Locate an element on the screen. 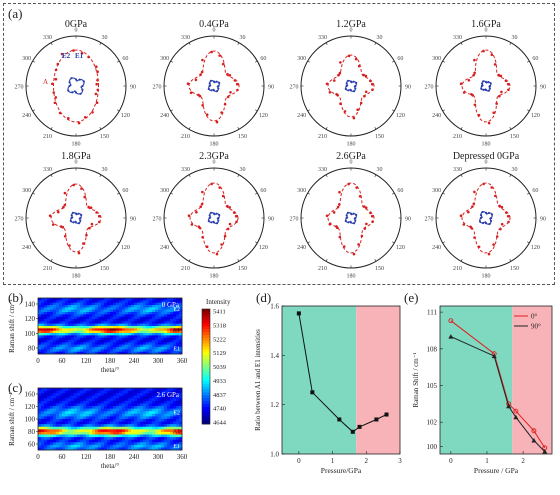 Image resolution: width=560 pixels, height=495 pixels. angle-tick: 120 is located at coordinates (400, 248).